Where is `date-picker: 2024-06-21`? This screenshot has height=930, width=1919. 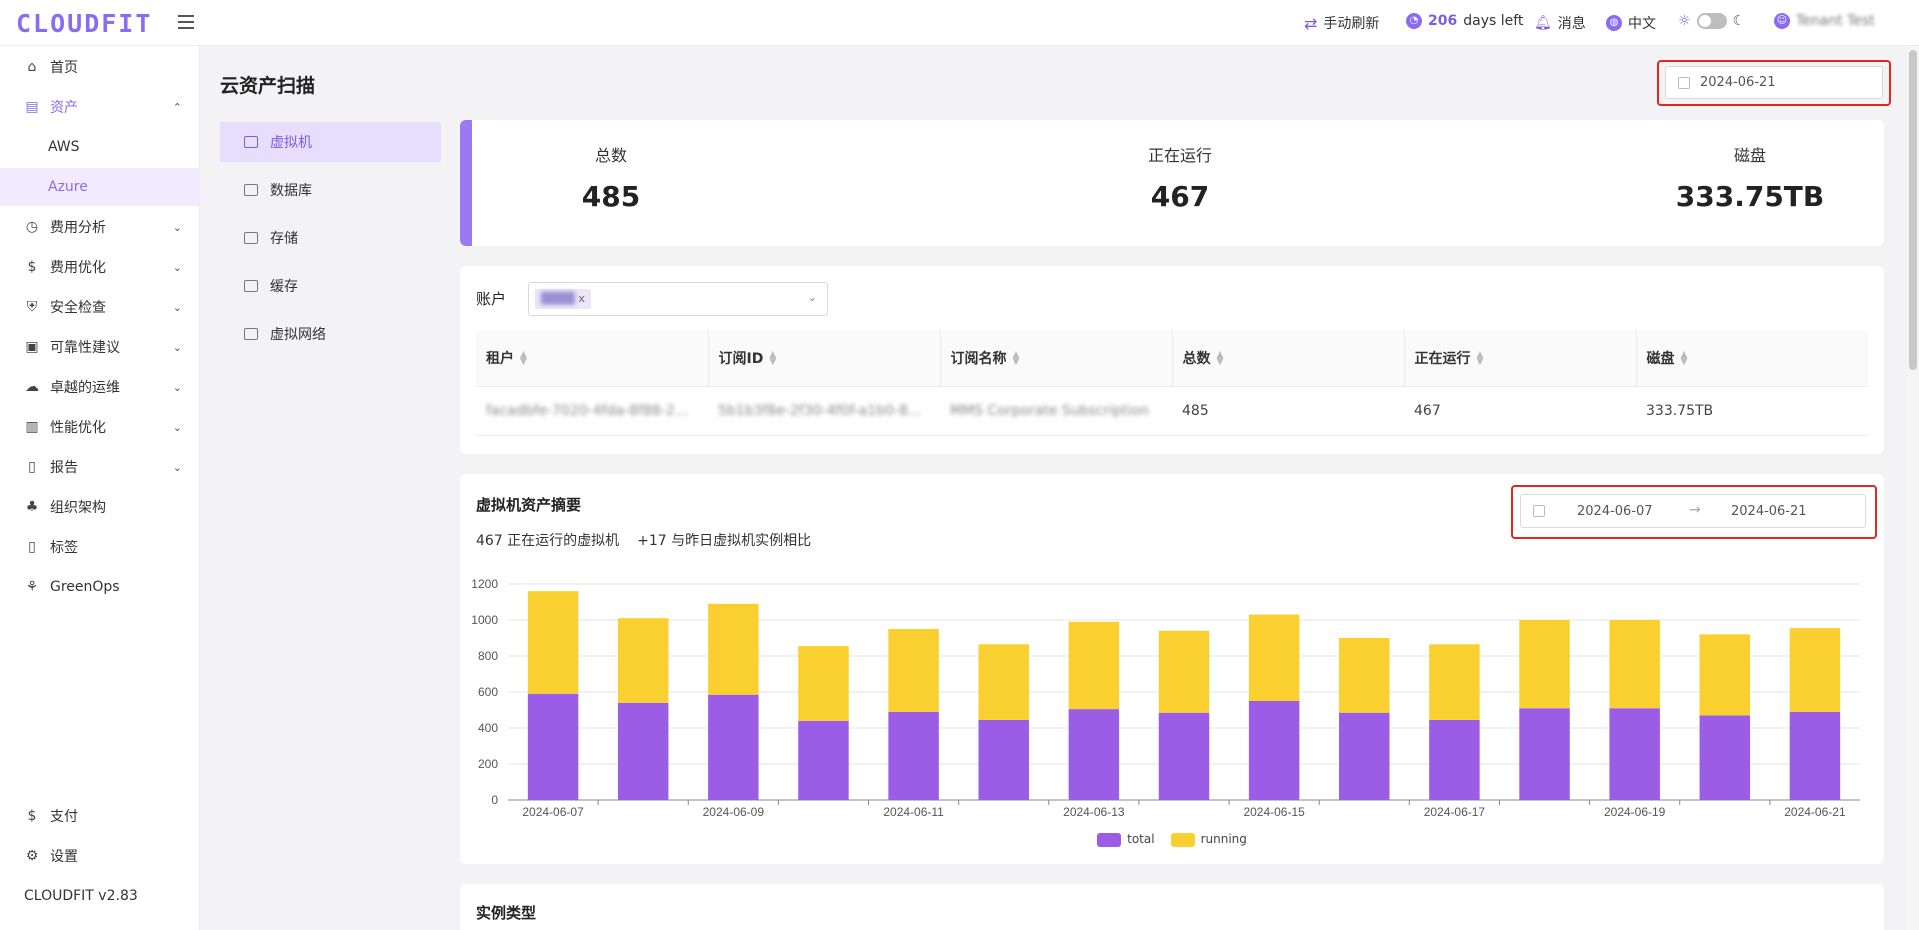
date-picker: 2024-06-21 is located at coordinates (1774, 82).